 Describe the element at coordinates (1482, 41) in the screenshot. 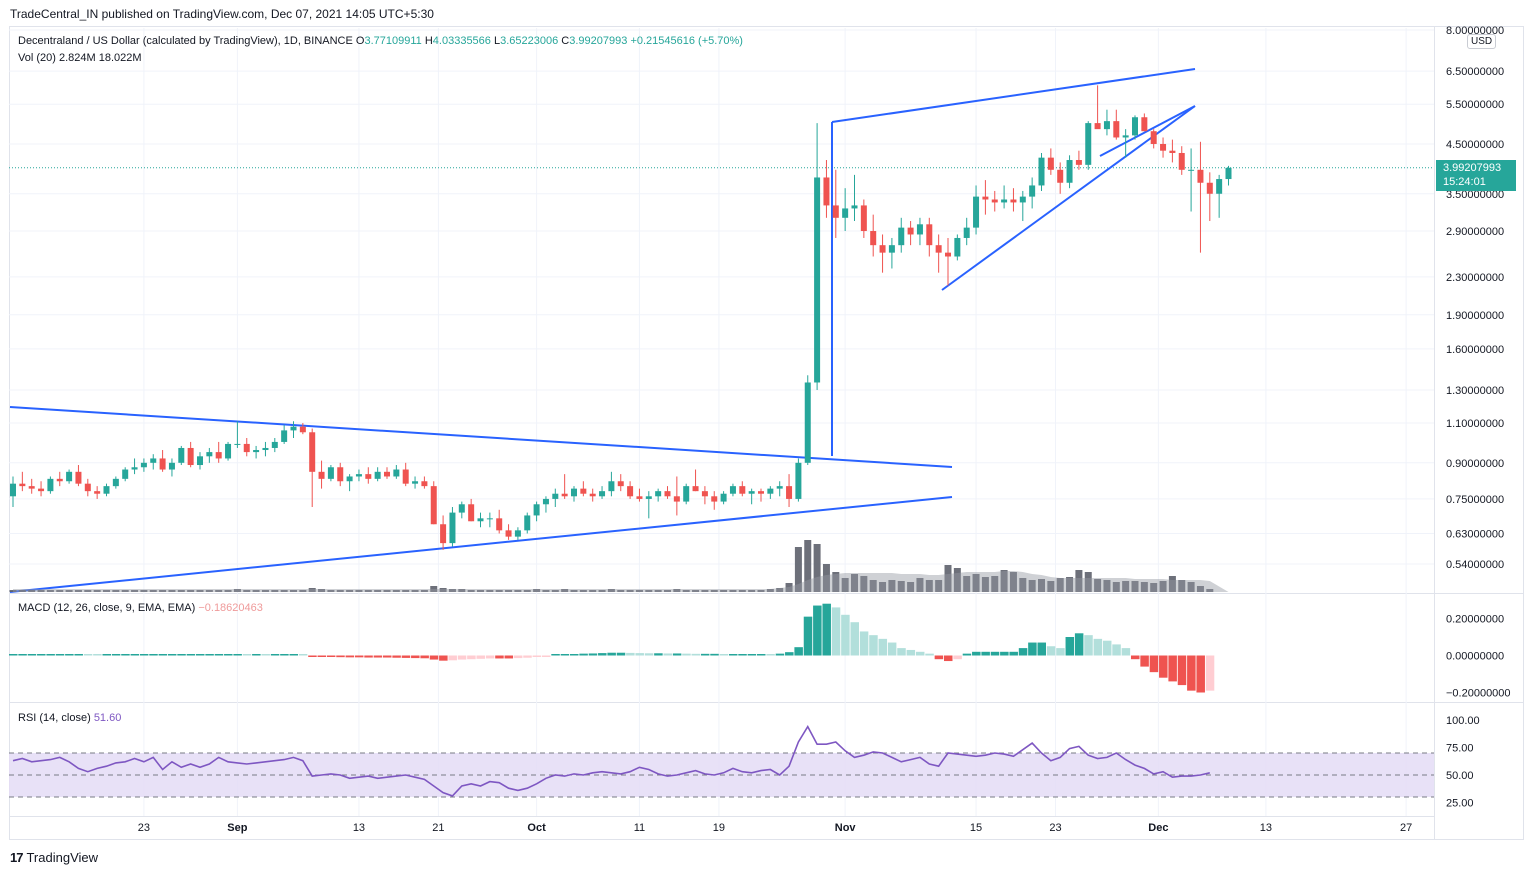

I see `currency-button: USD` at that location.